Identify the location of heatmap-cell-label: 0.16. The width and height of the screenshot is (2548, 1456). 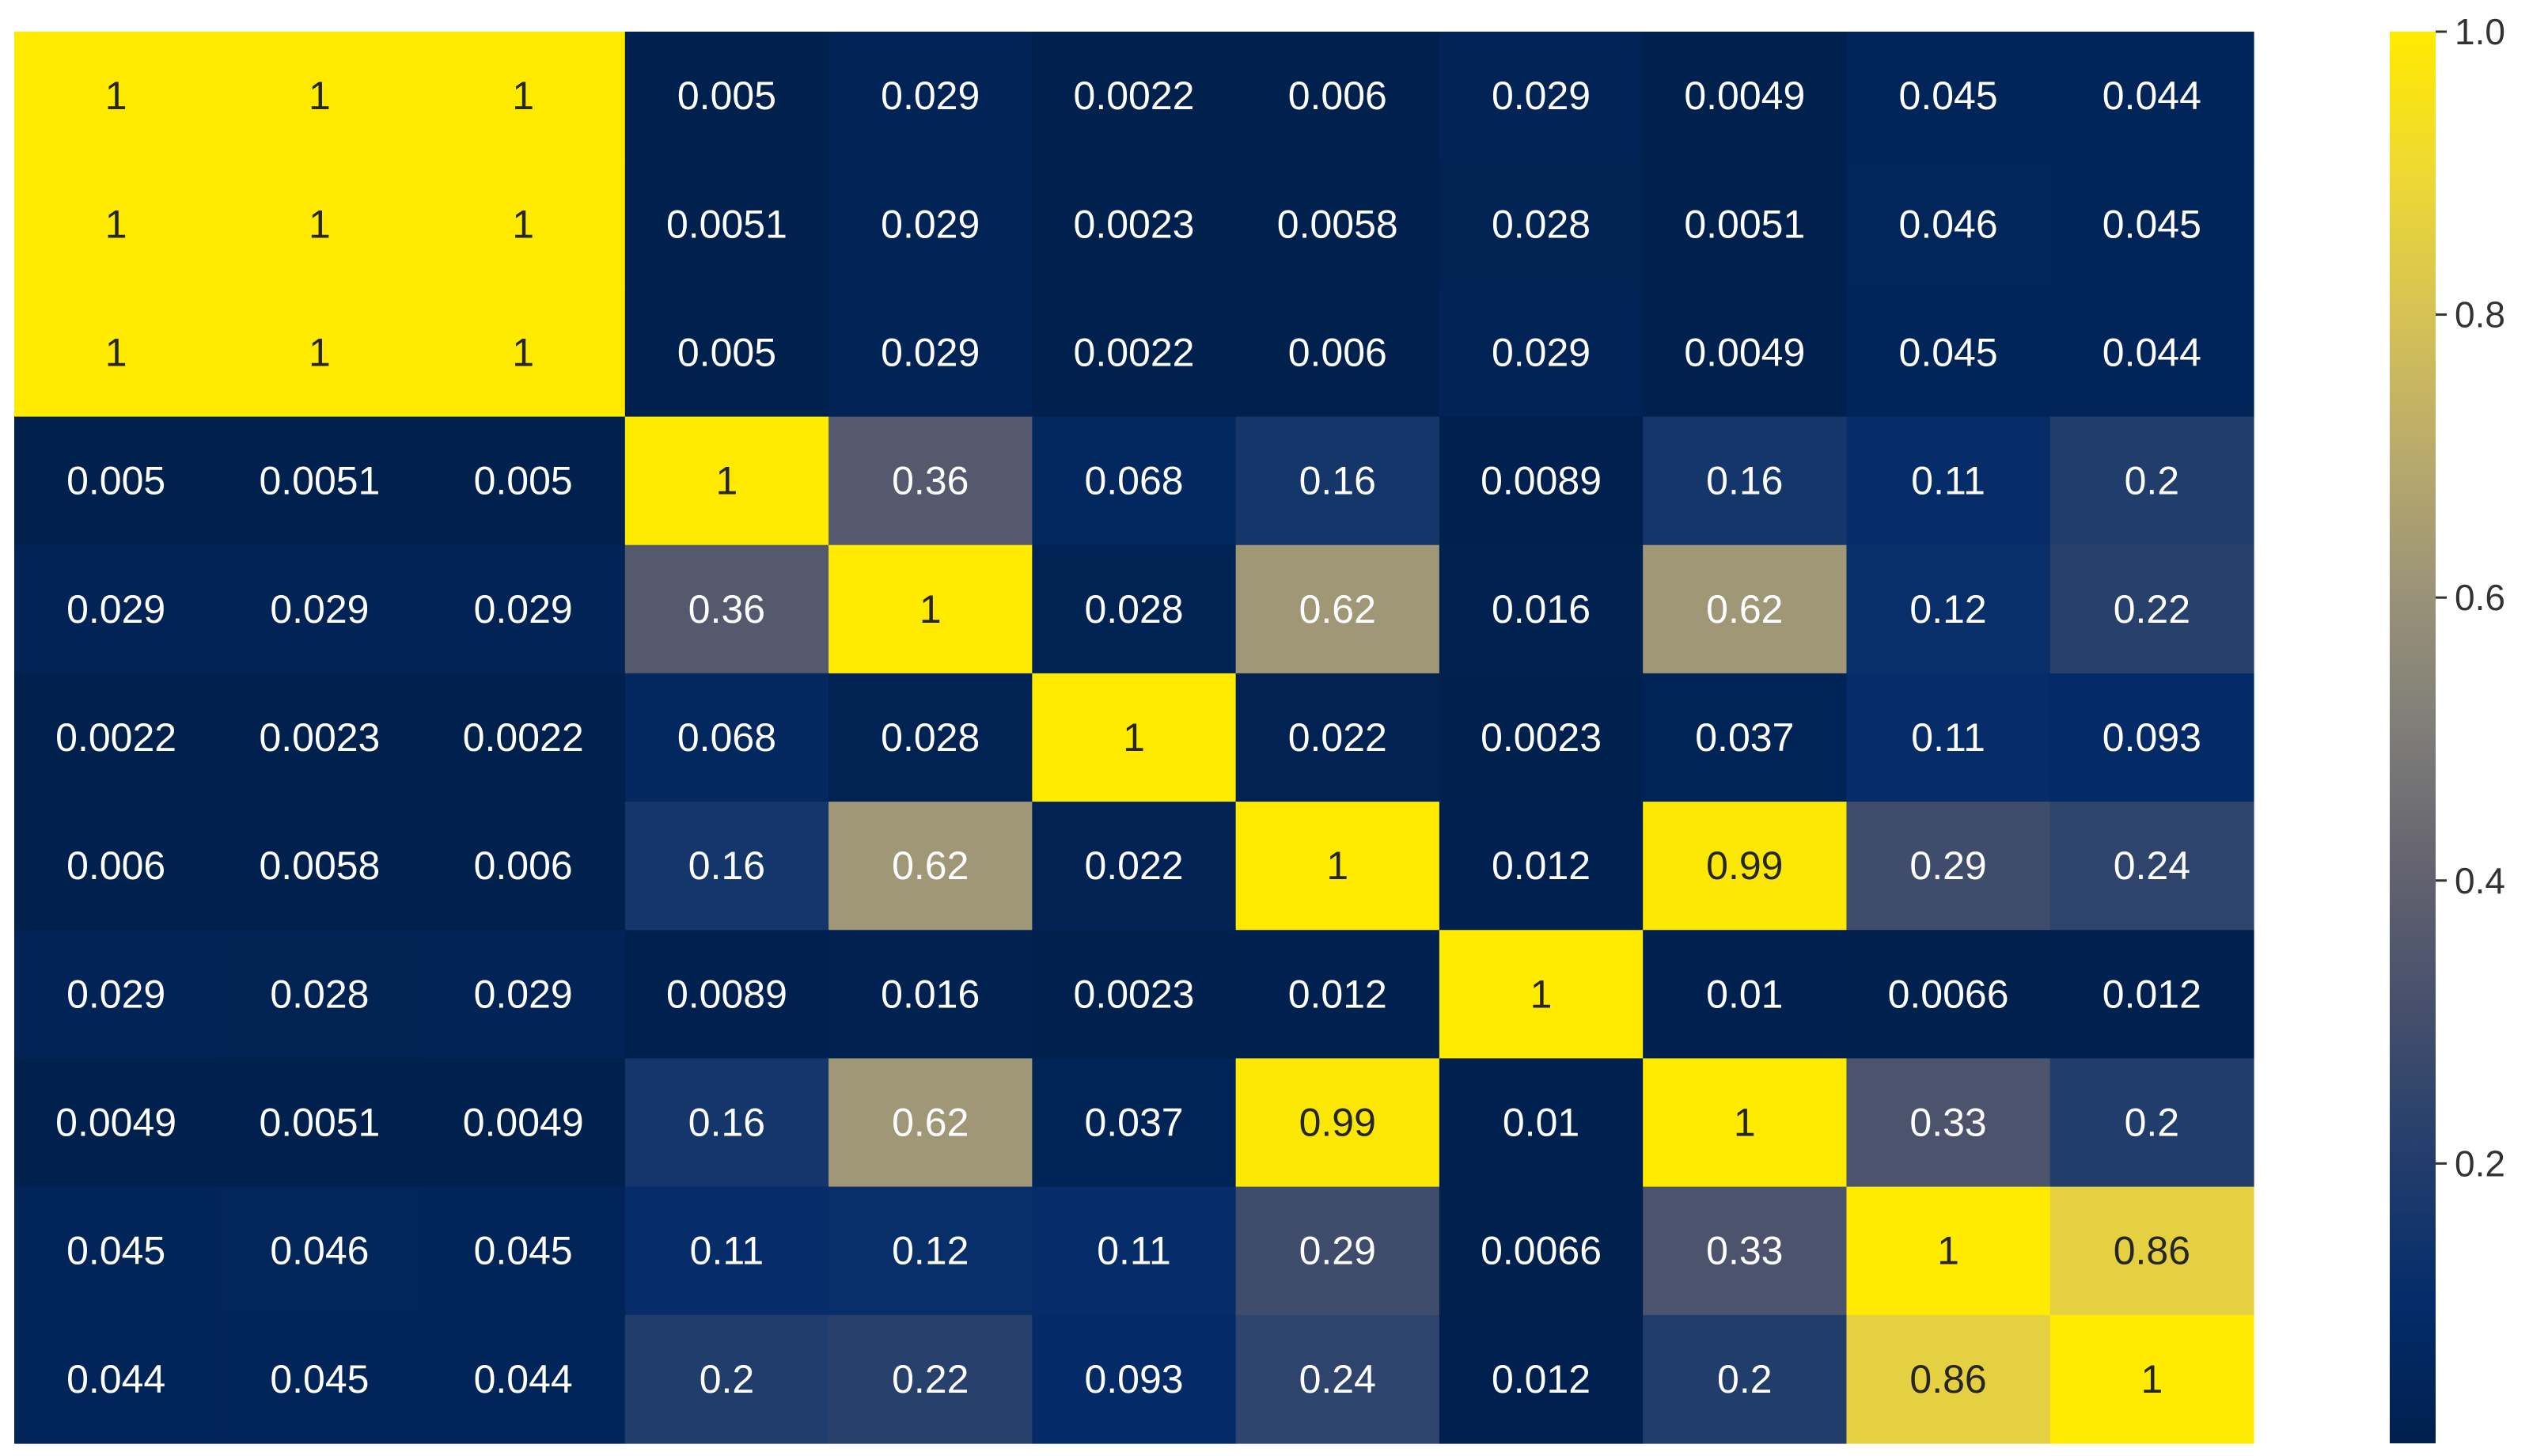
(726, 1123).